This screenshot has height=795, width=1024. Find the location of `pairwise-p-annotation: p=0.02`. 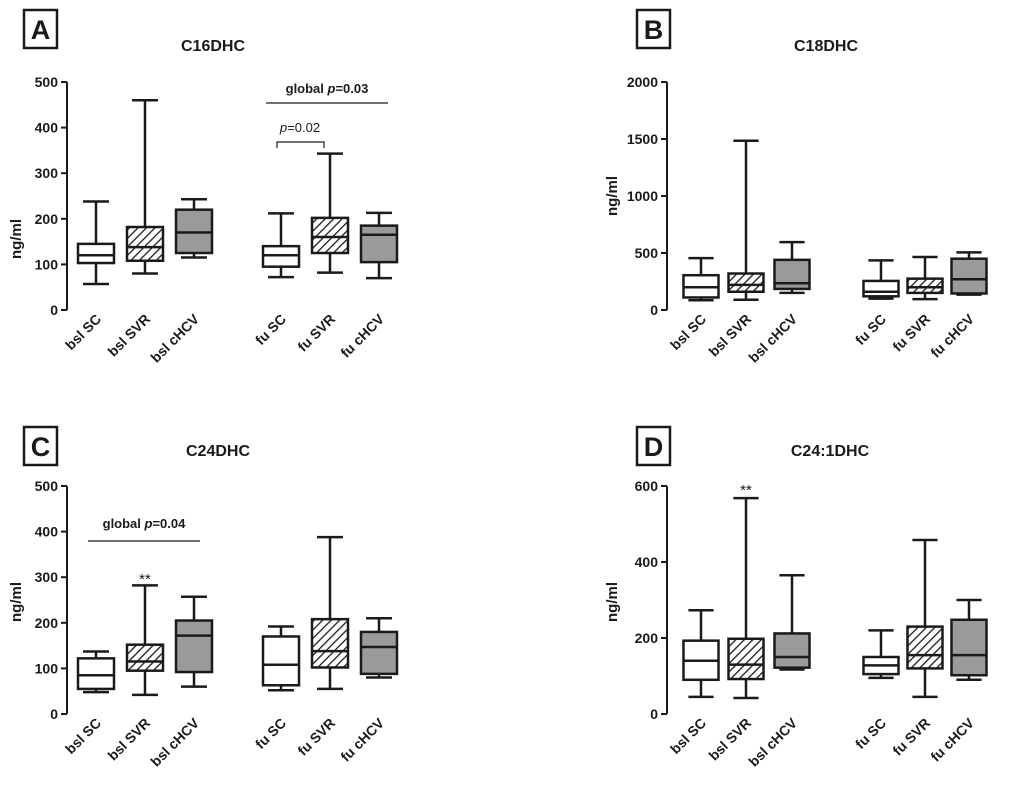

pairwise-p-annotation: p=0.02 is located at coordinates (300, 134).